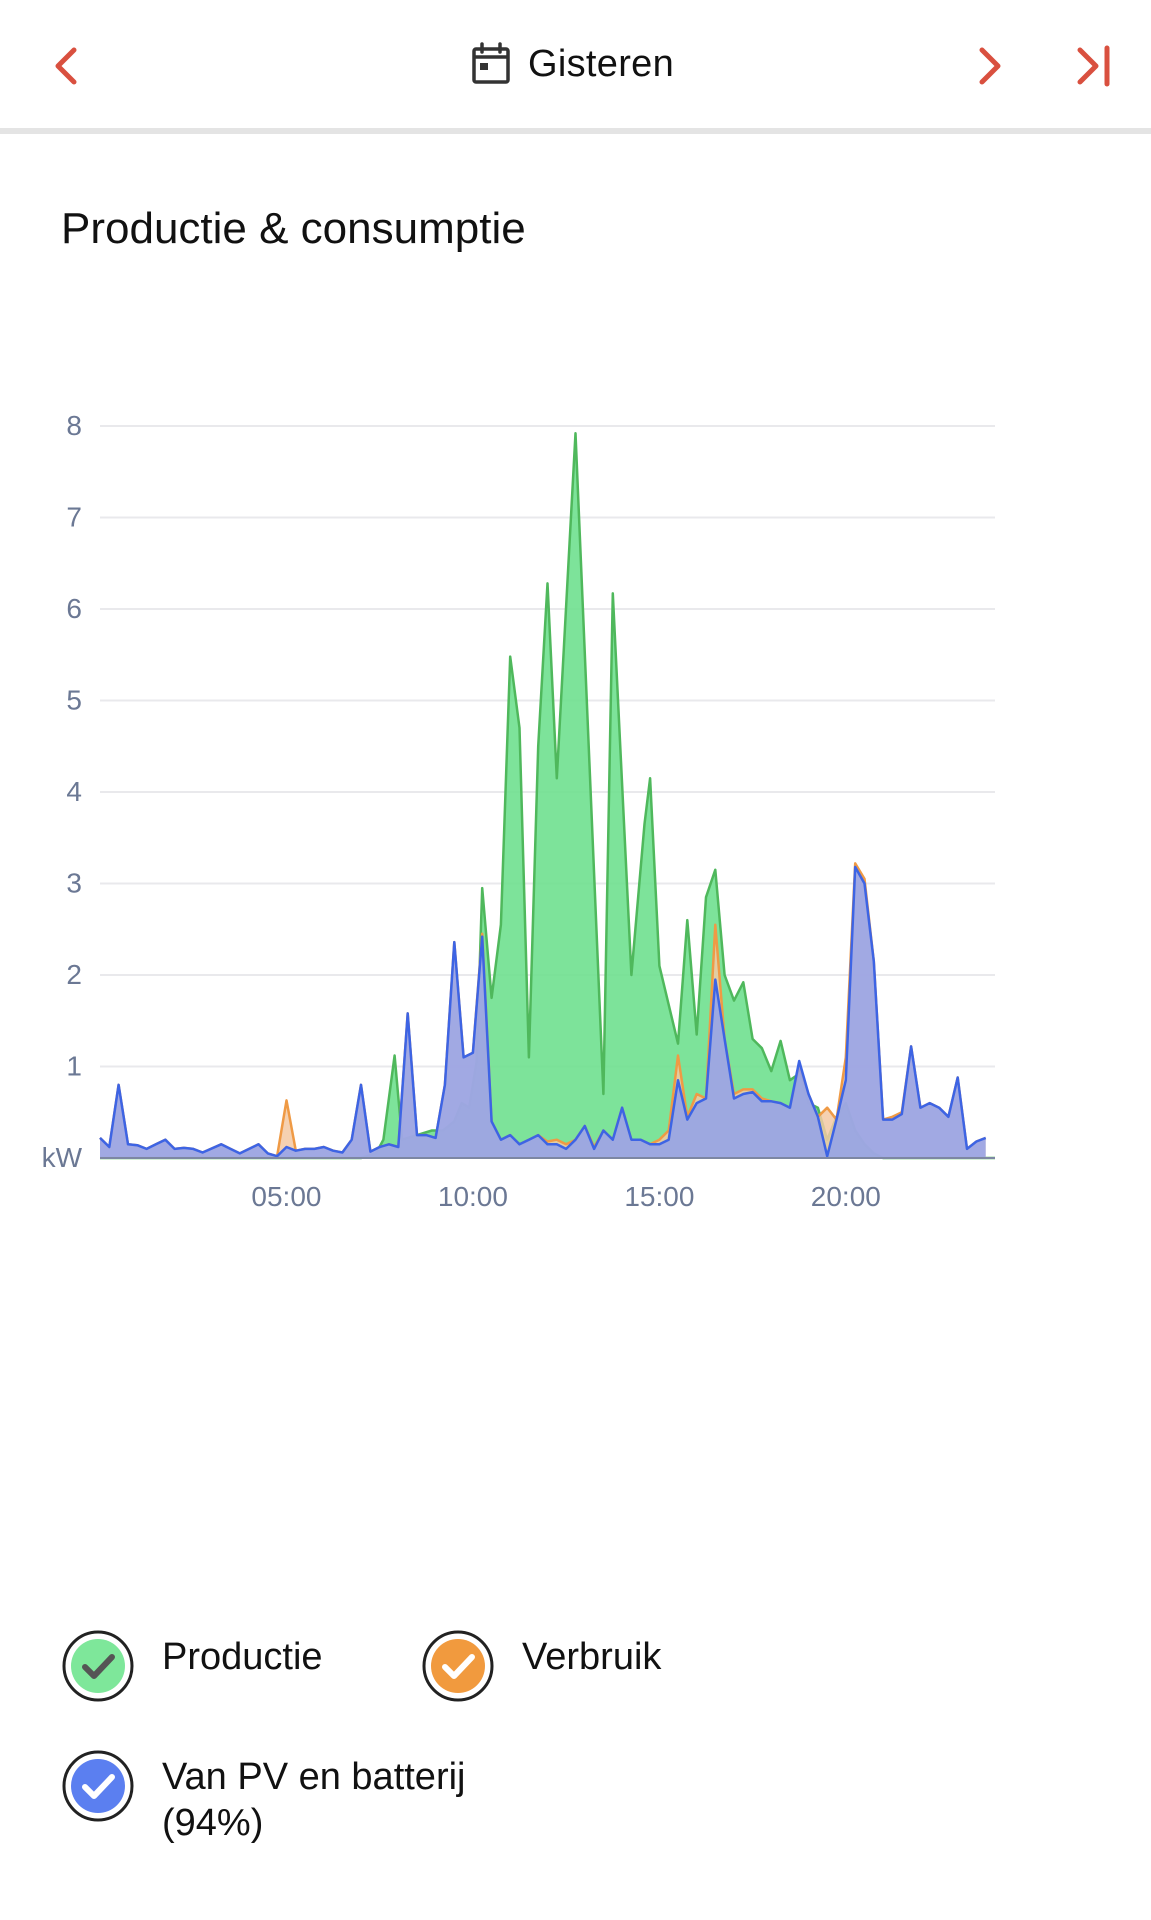 The width and height of the screenshot is (1151, 1920). What do you see at coordinates (74, 425) in the screenshot?
I see `y-tick-label: 8` at bounding box center [74, 425].